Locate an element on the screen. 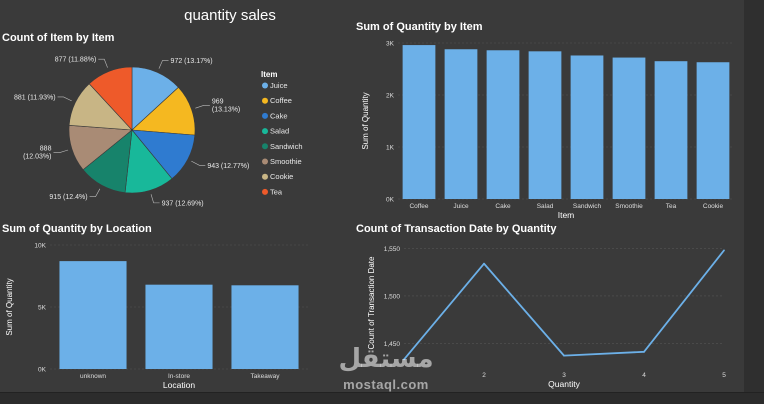 The height and width of the screenshot is (404, 764). slice-data-label: 972 (13.17%) is located at coordinates (192, 61).